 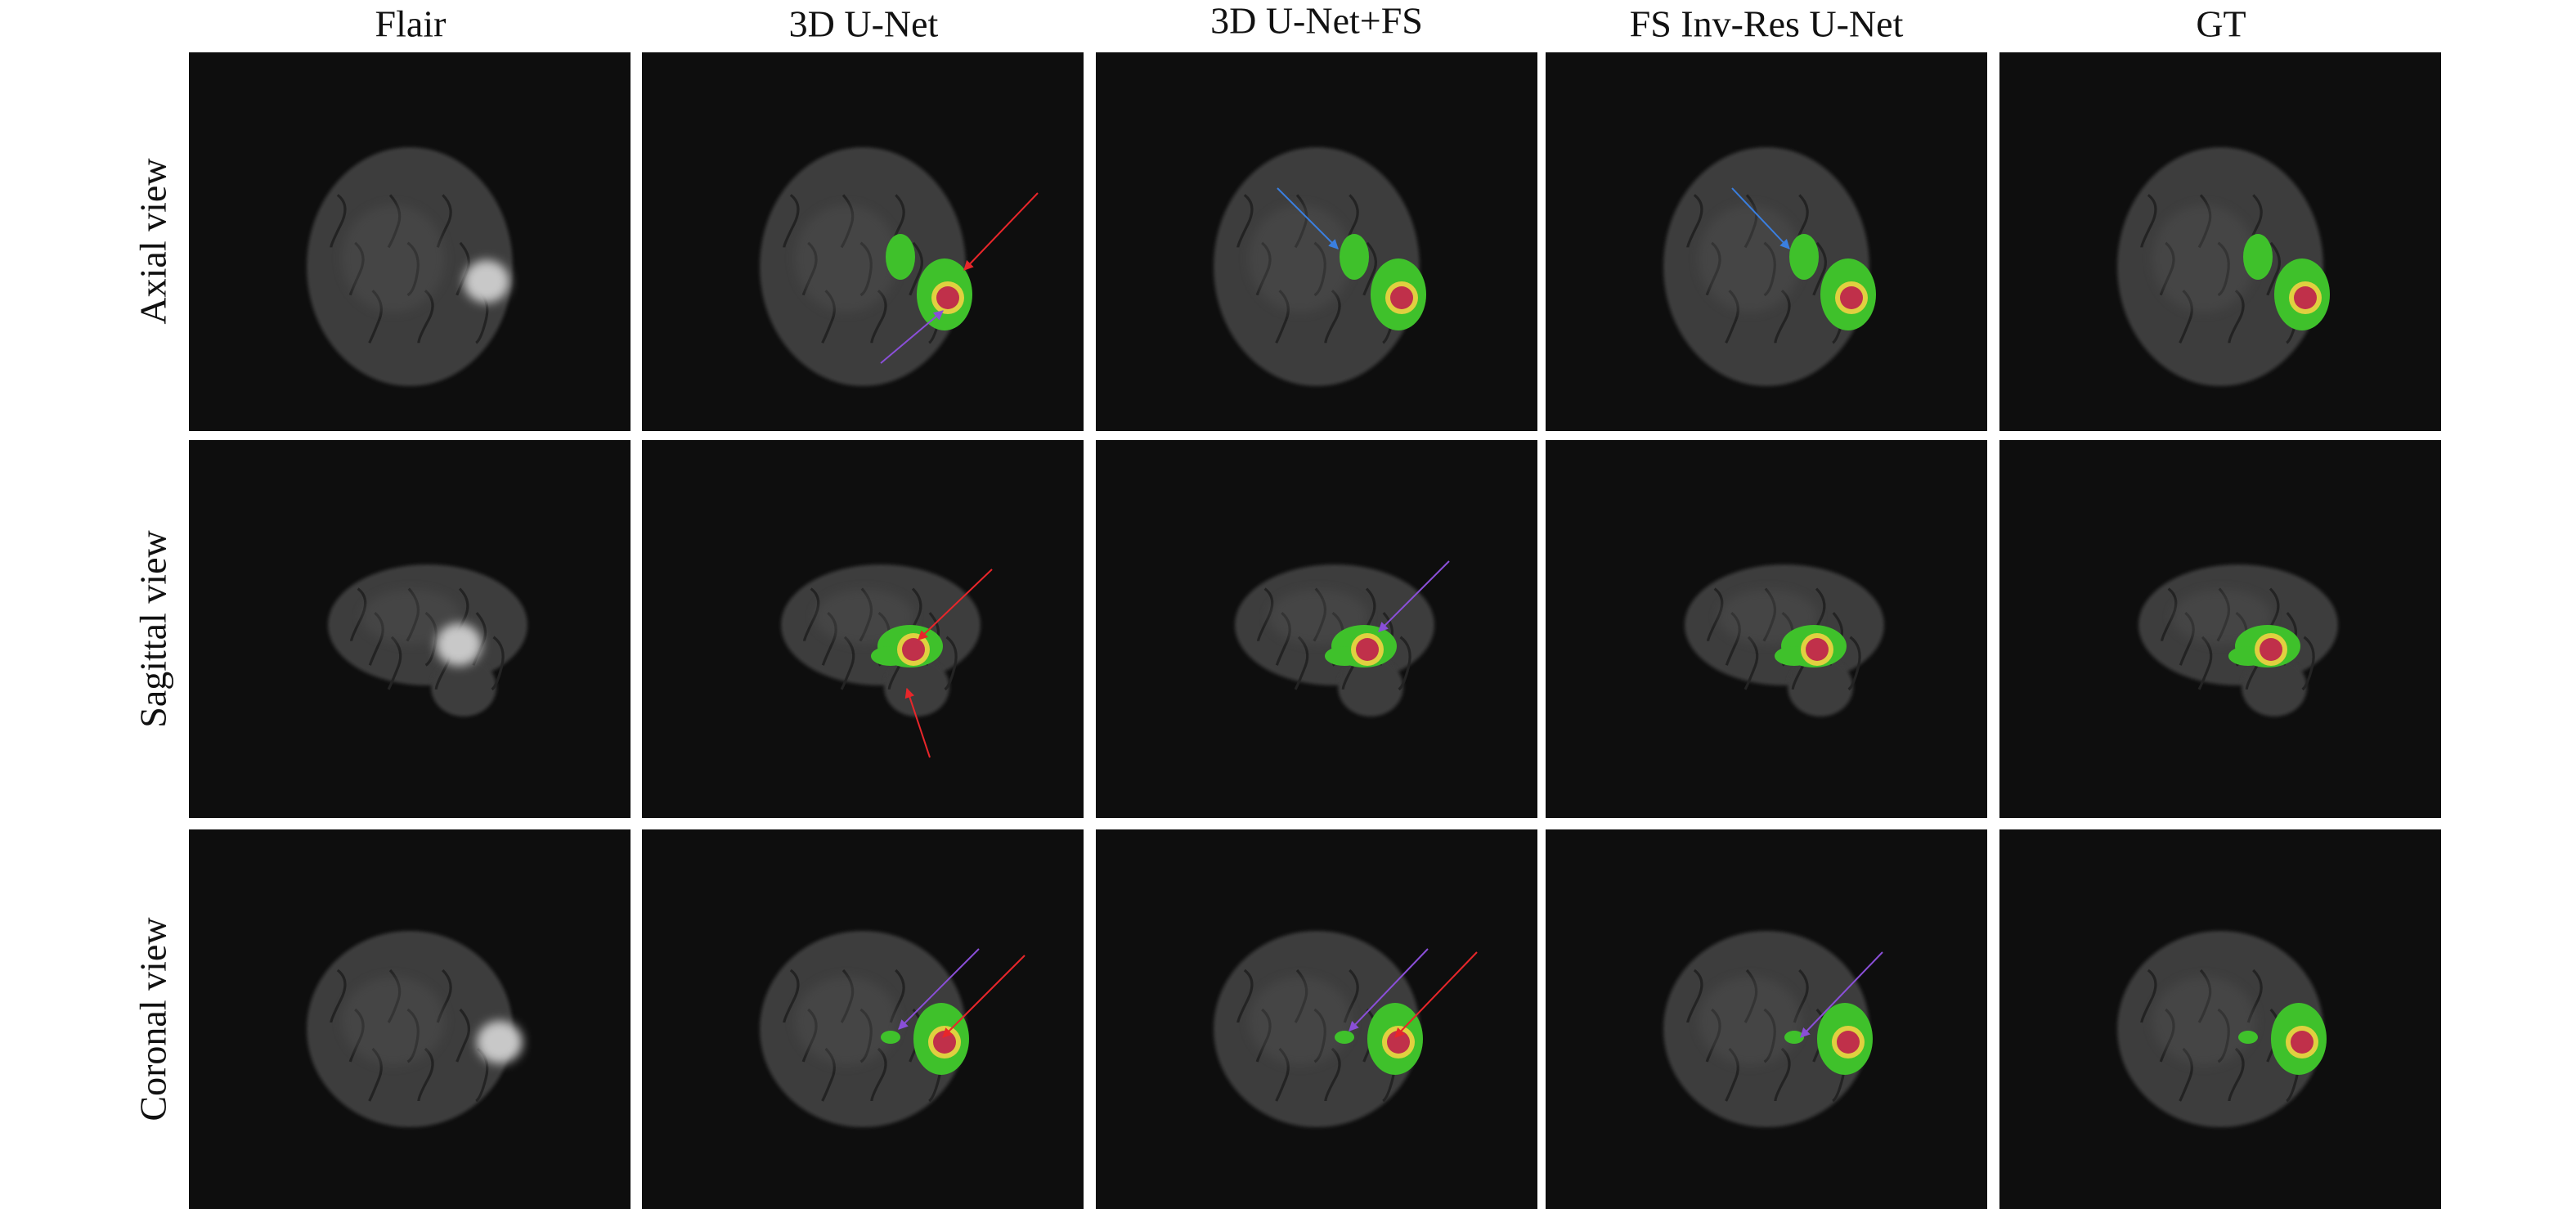 I want to click on column-header: GT, so click(x=2221, y=24).